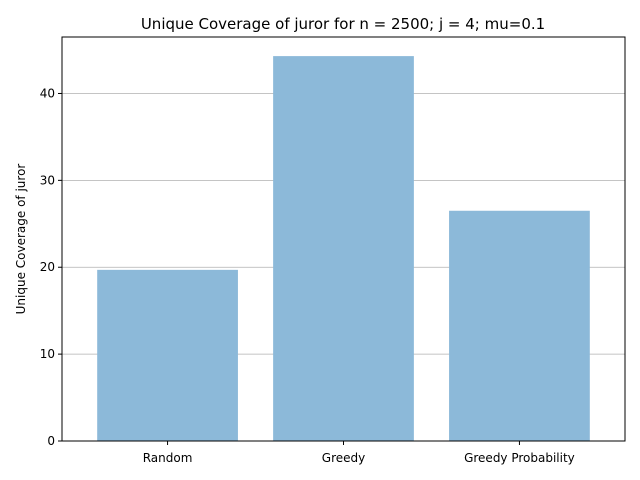 The image size is (640, 480). What do you see at coordinates (519, 325) in the screenshot?
I see `bar-greedy-probability` at bounding box center [519, 325].